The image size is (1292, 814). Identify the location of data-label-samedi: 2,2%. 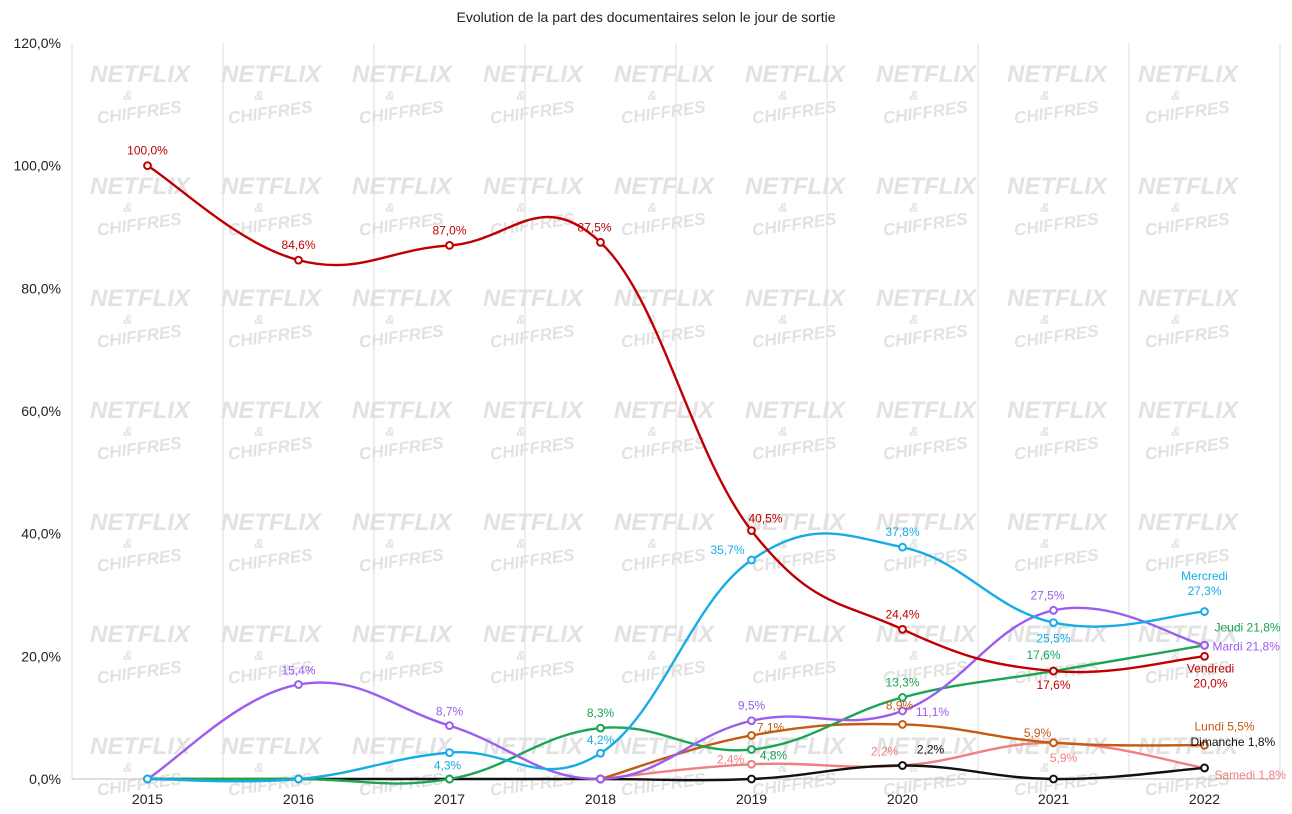
(885, 752).